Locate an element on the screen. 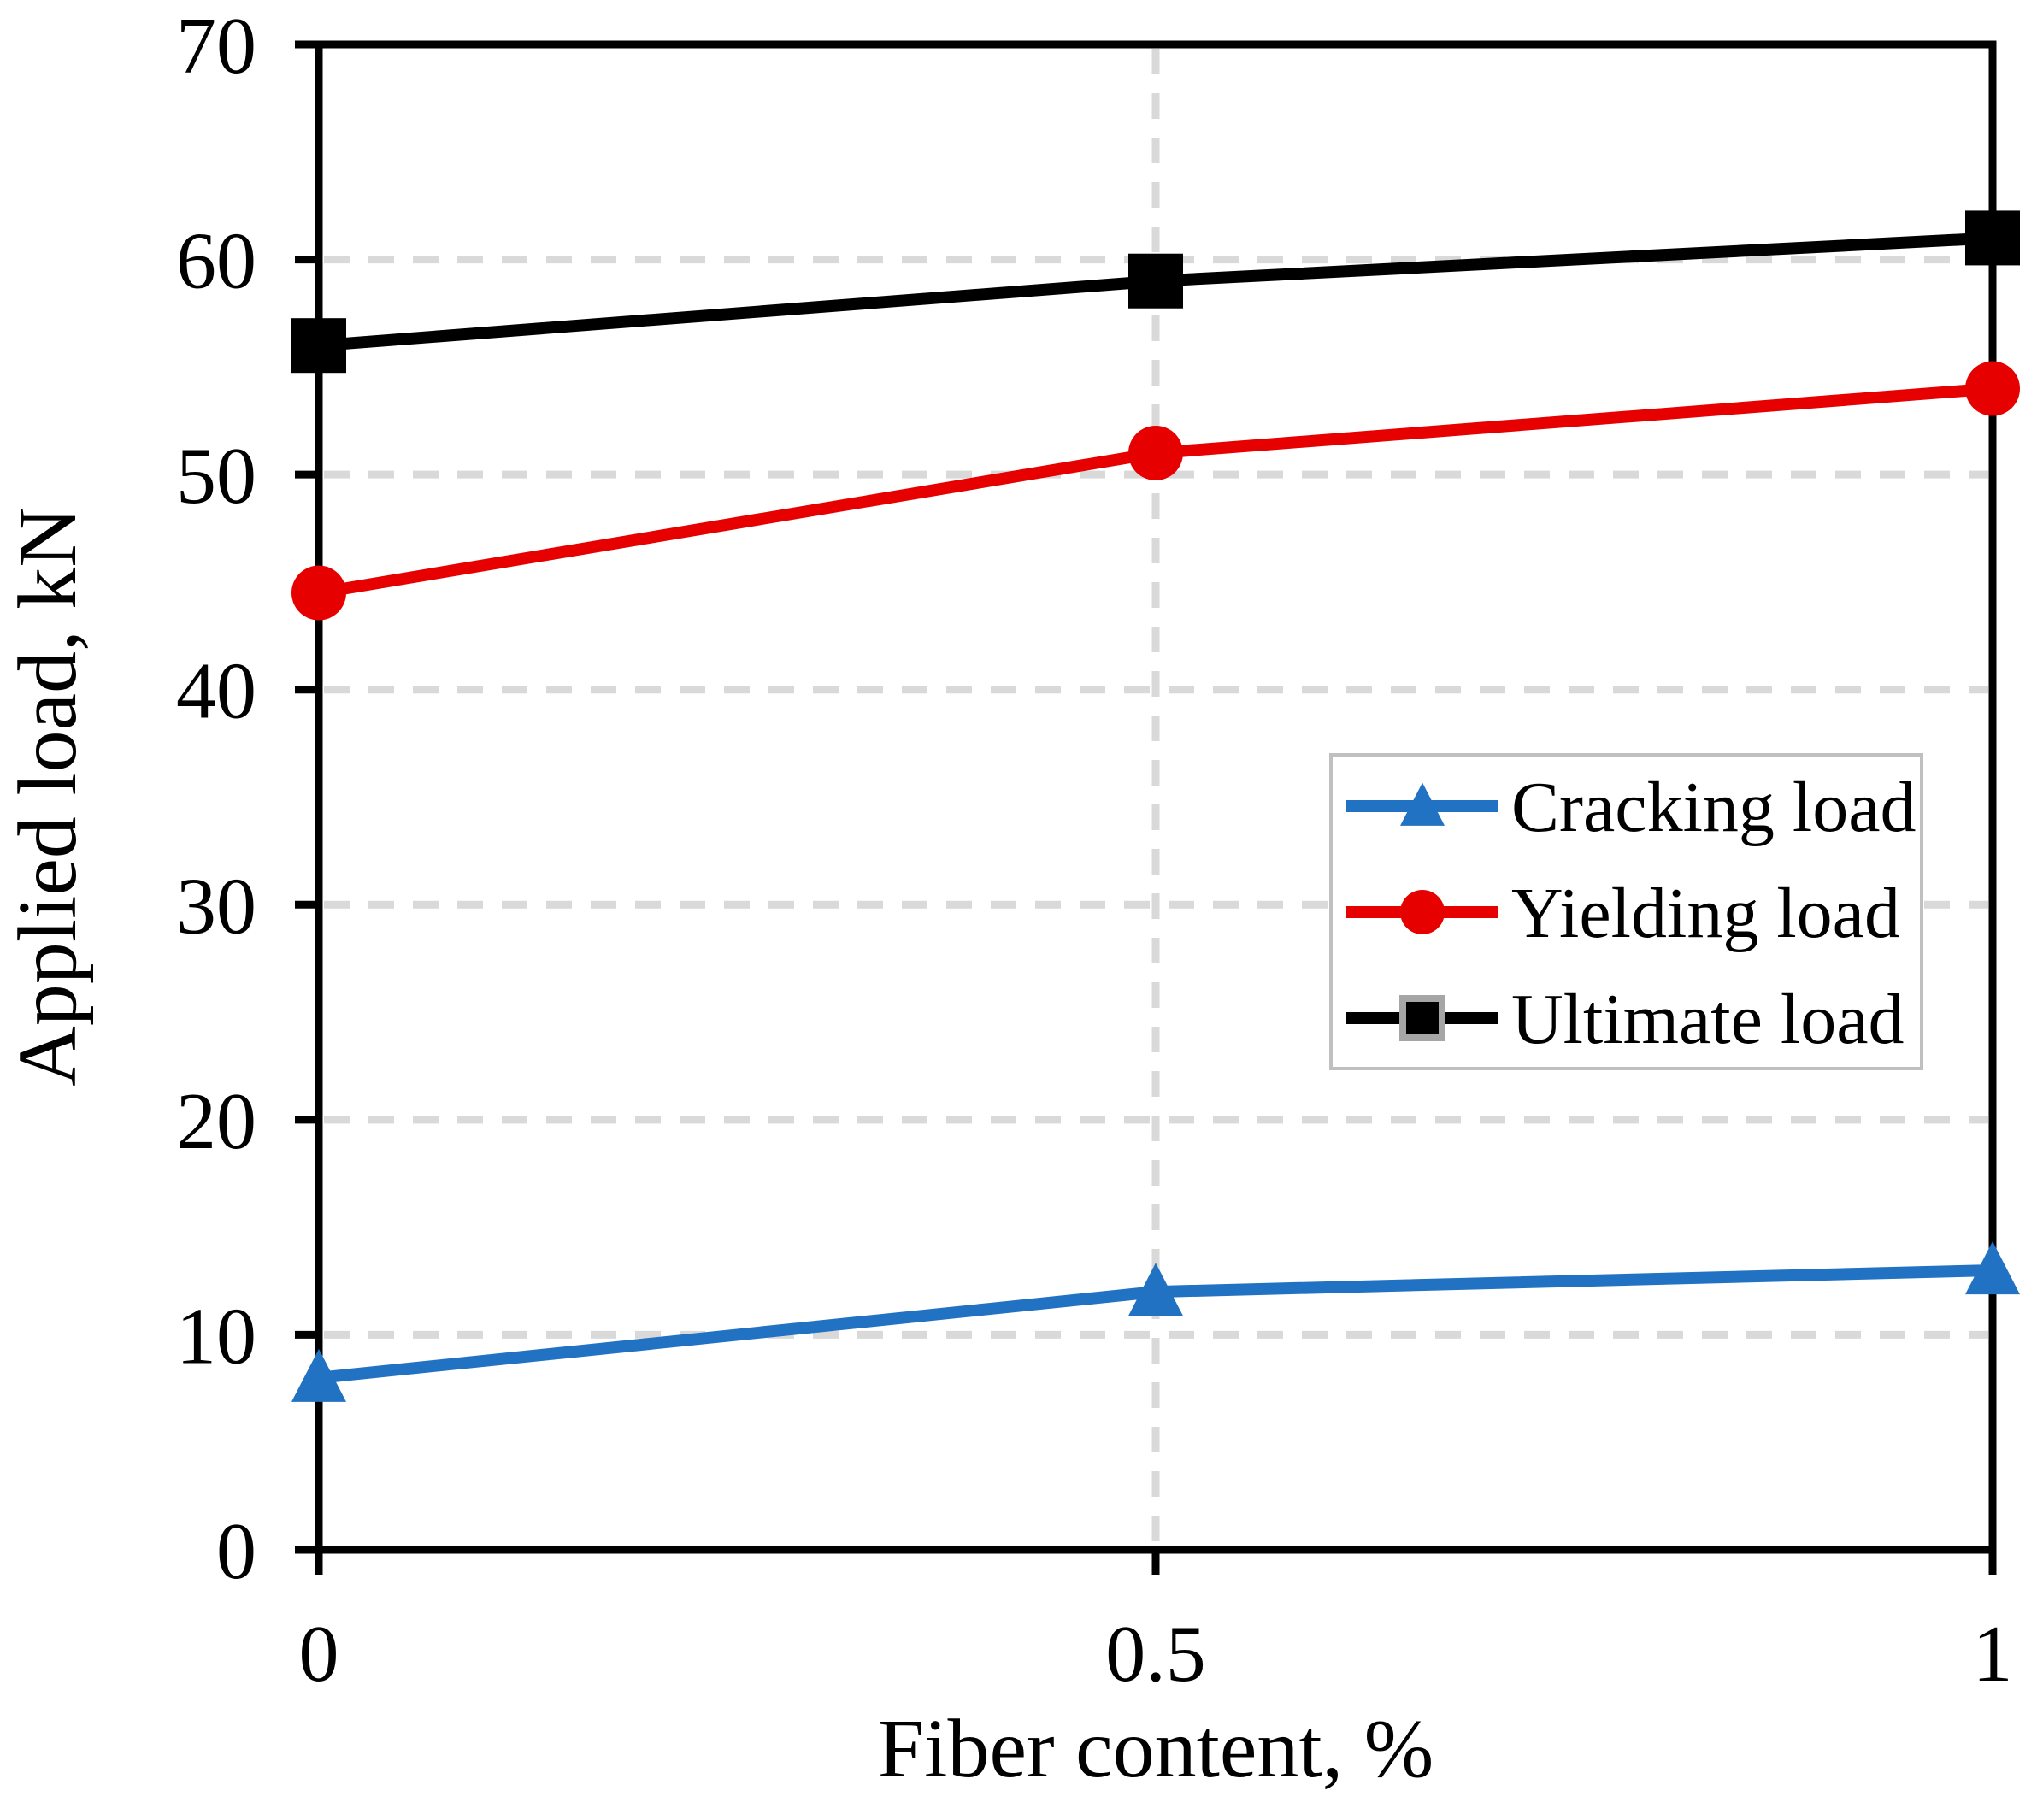  legend-label: Yielding load is located at coordinates (1705, 913).